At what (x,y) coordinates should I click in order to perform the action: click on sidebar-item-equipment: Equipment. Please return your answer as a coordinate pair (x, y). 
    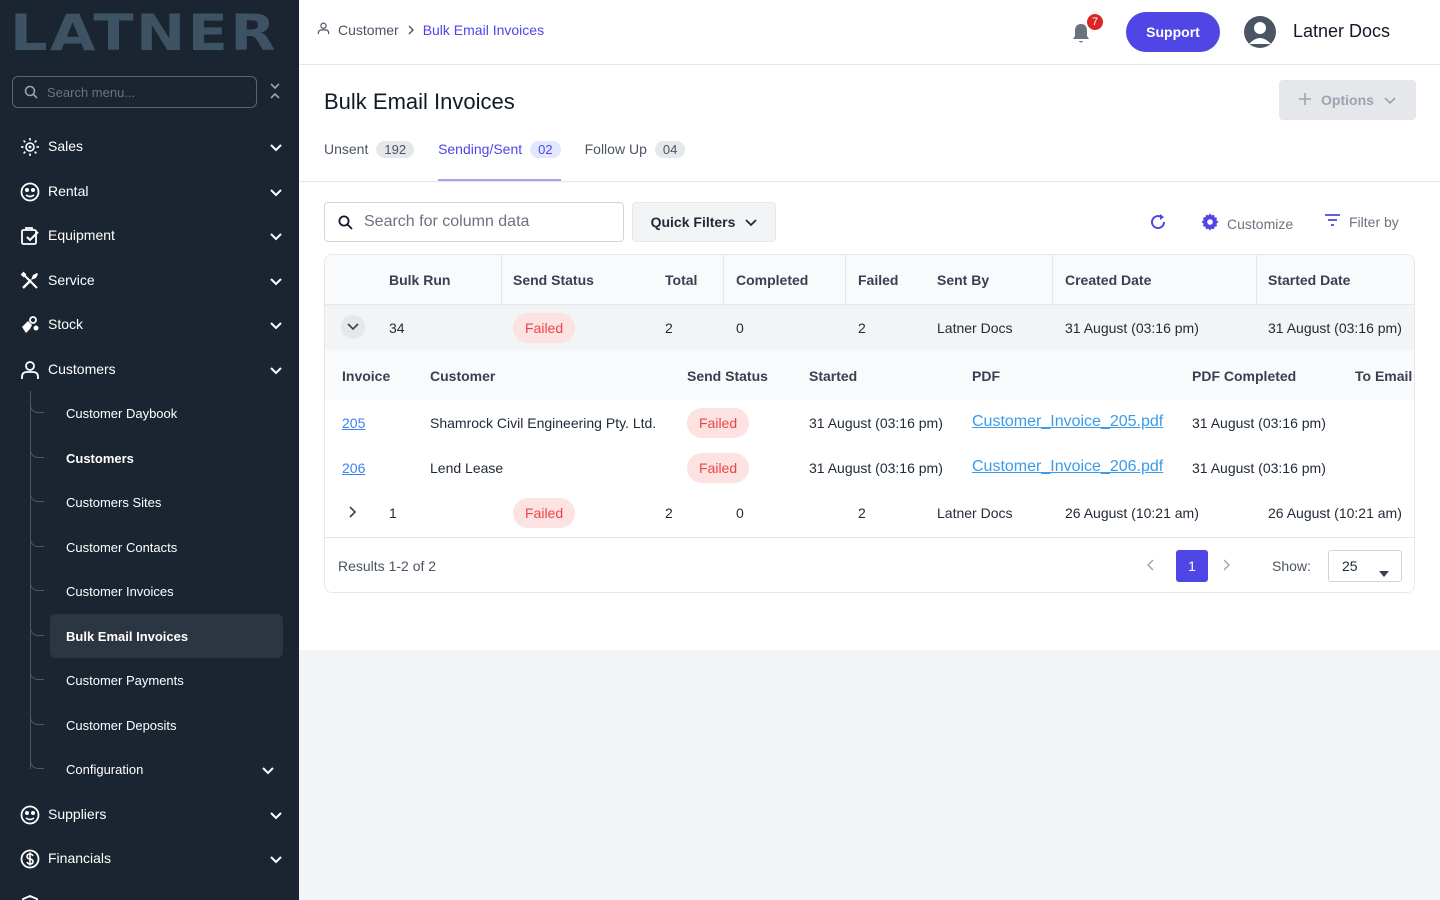
    Looking at the image, I should click on (149, 235).